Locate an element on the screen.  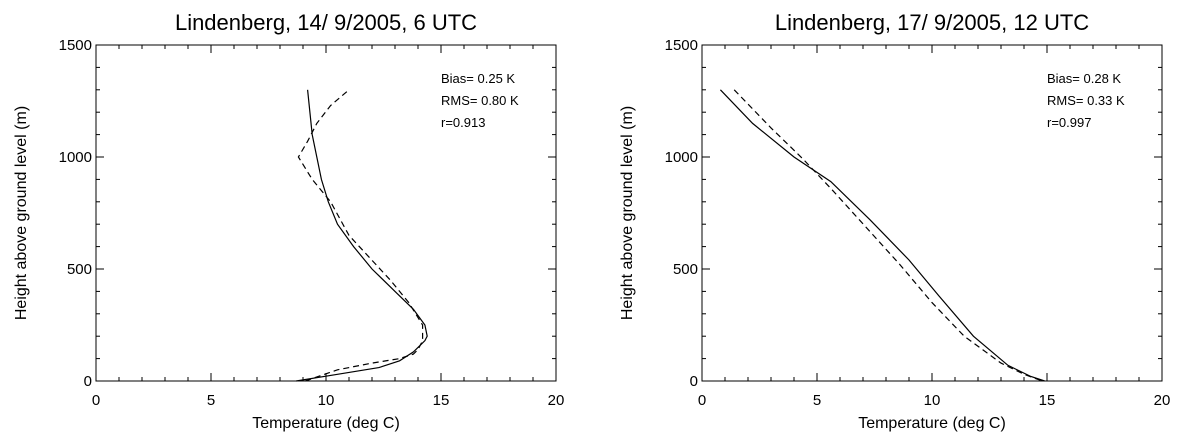
stats-box: Bias= 0.28 K RMS= 0.33 K r=0.997 is located at coordinates (1086, 100).